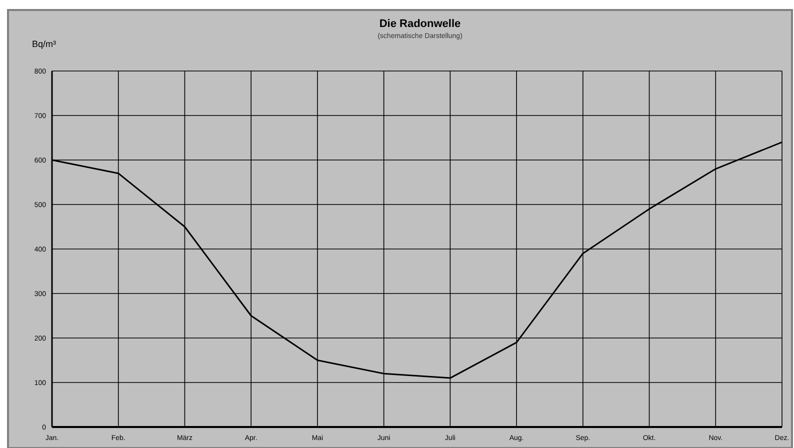 This screenshot has height=448, width=794. What do you see at coordinates (44, 44) in the screenshot?
I see `y-axis-title: Bq/m³` at bounding box center [44, 44].